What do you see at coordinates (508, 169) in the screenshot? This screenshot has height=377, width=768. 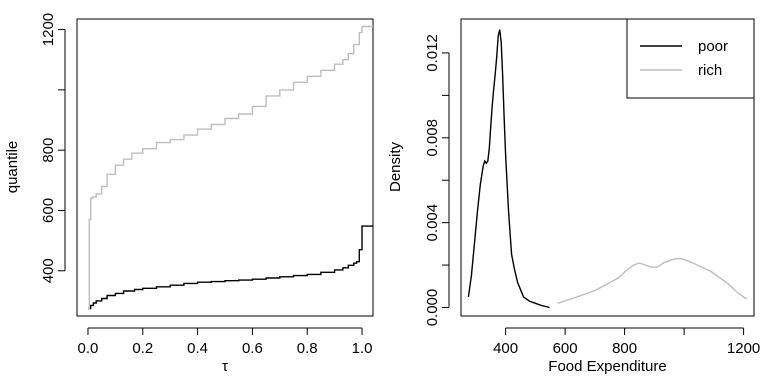 I see `series-poor-line` at bounding box center [508, 169].